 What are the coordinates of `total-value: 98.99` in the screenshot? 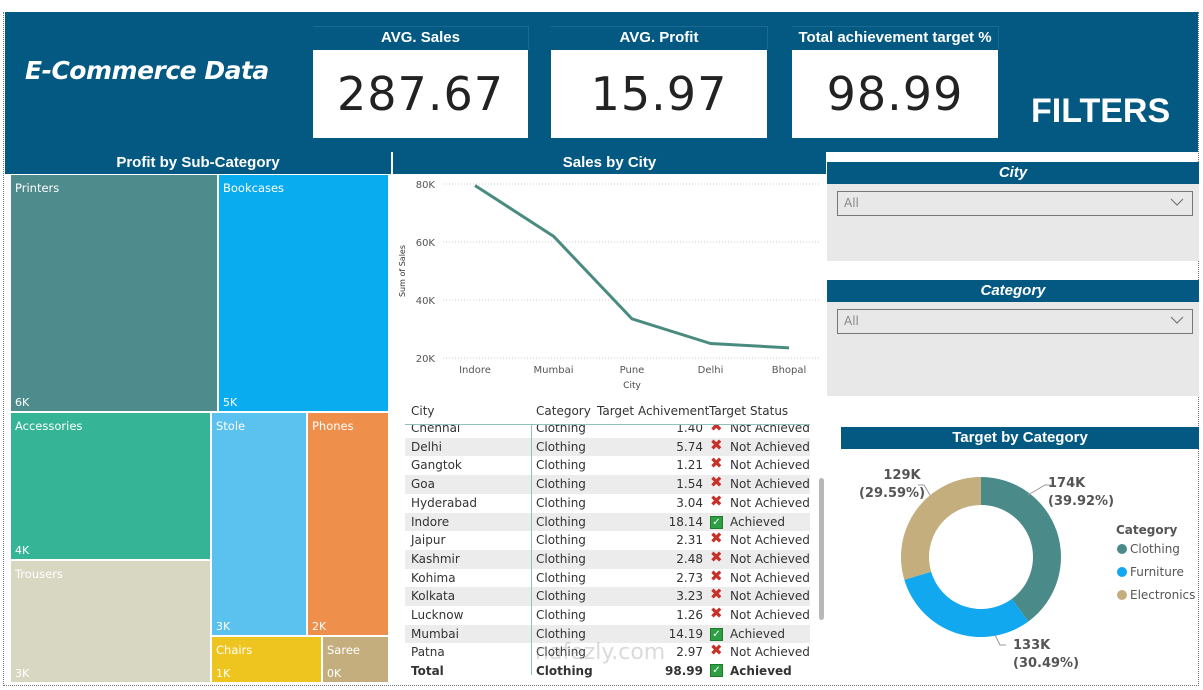 It's located at (684, 671).